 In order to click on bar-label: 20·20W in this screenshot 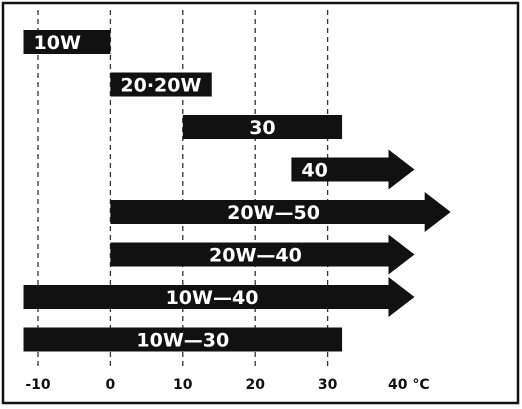, I will do `click(160, 86)`.